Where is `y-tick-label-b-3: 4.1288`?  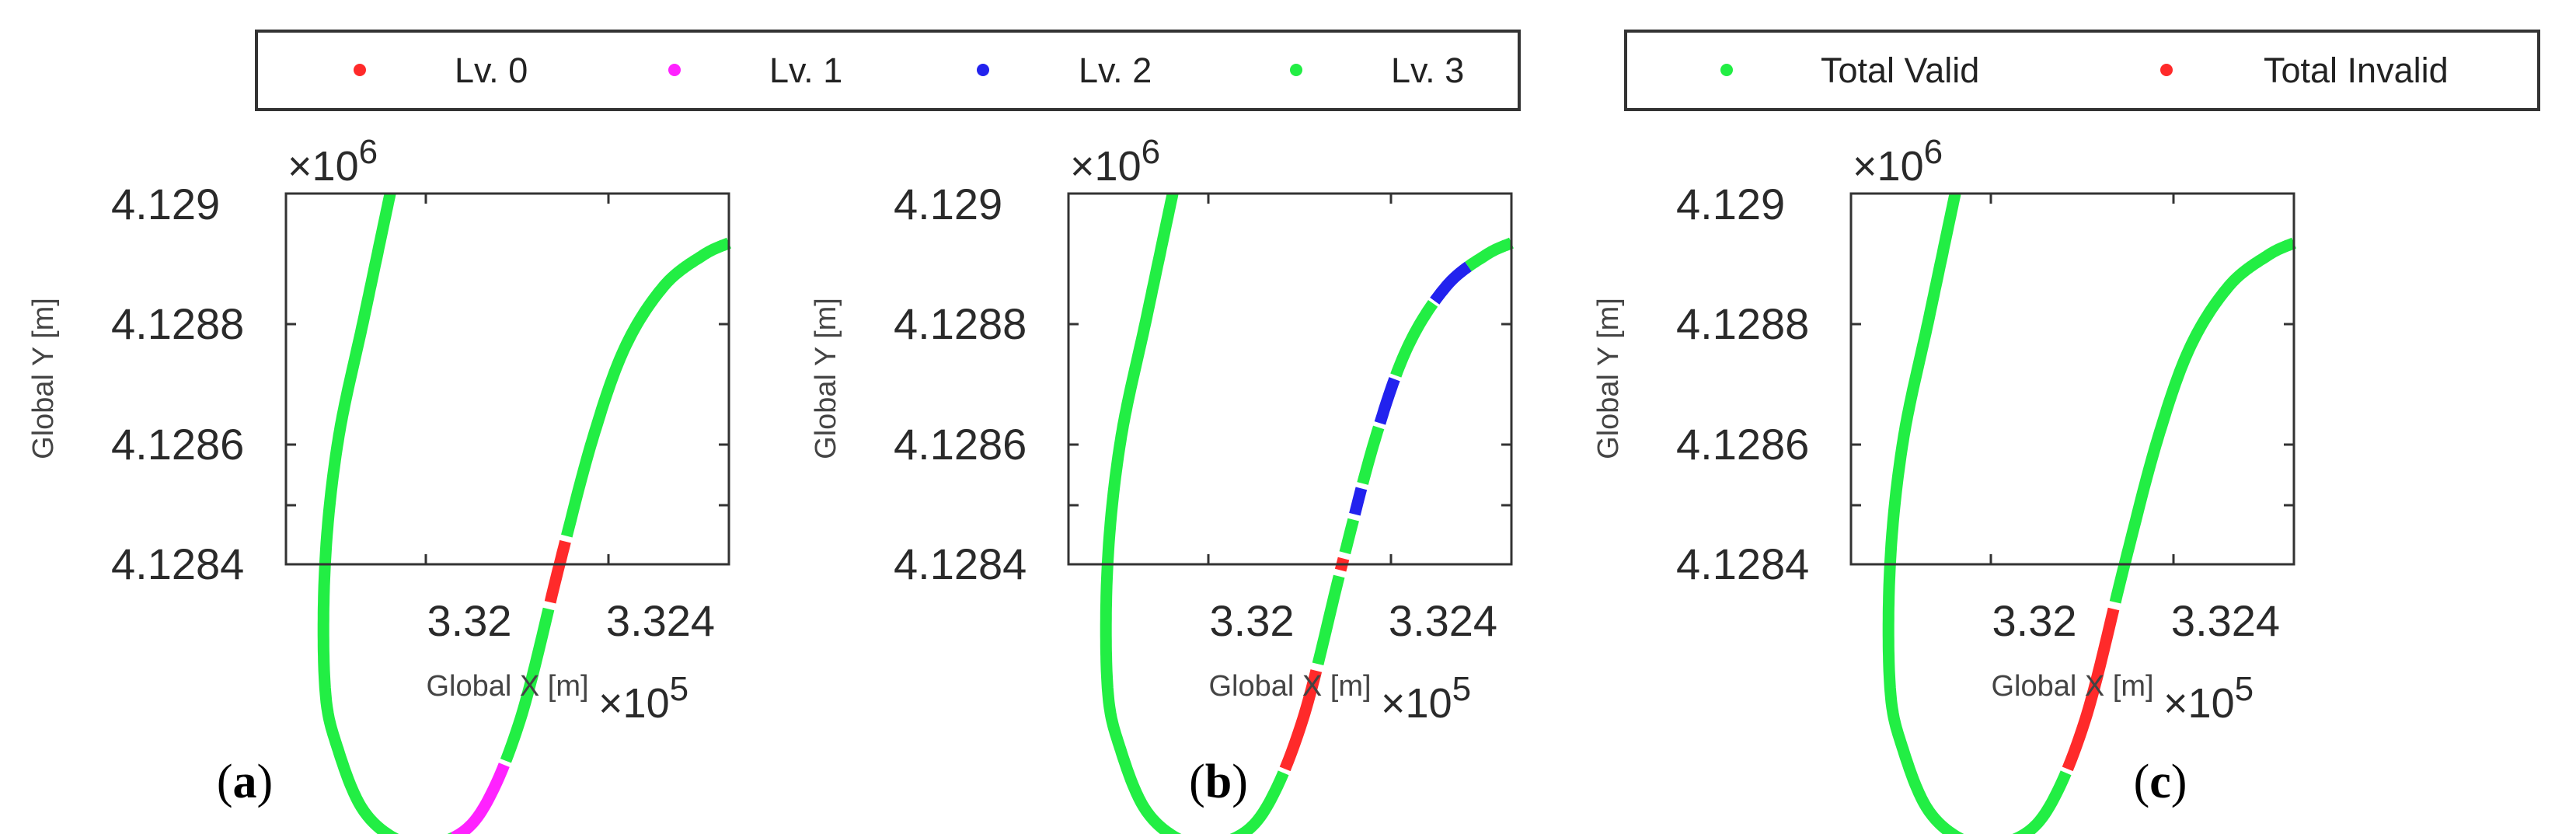
y-tick-label-b-3: 4.1288 is located at coordinates (960, 323).